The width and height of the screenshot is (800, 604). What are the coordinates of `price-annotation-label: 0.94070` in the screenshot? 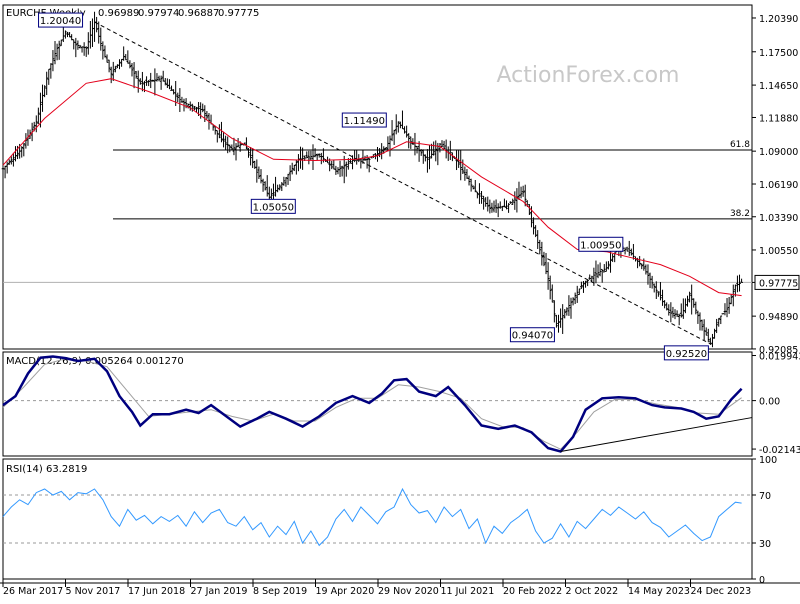 It's located at (532, 336).